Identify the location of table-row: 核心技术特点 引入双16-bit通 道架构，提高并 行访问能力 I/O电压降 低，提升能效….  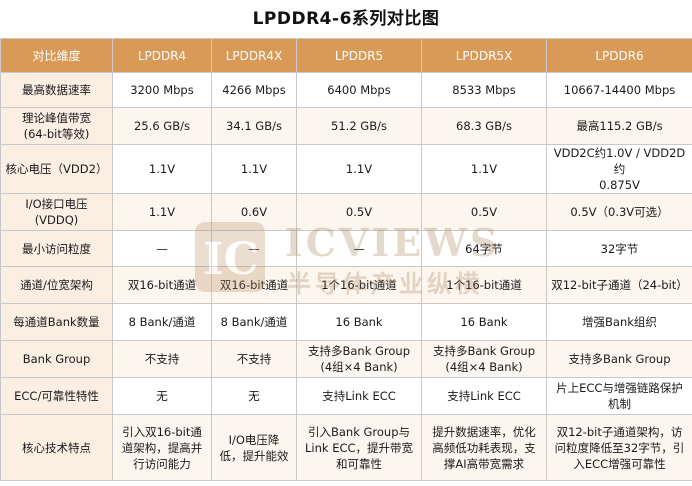
(346, 447).